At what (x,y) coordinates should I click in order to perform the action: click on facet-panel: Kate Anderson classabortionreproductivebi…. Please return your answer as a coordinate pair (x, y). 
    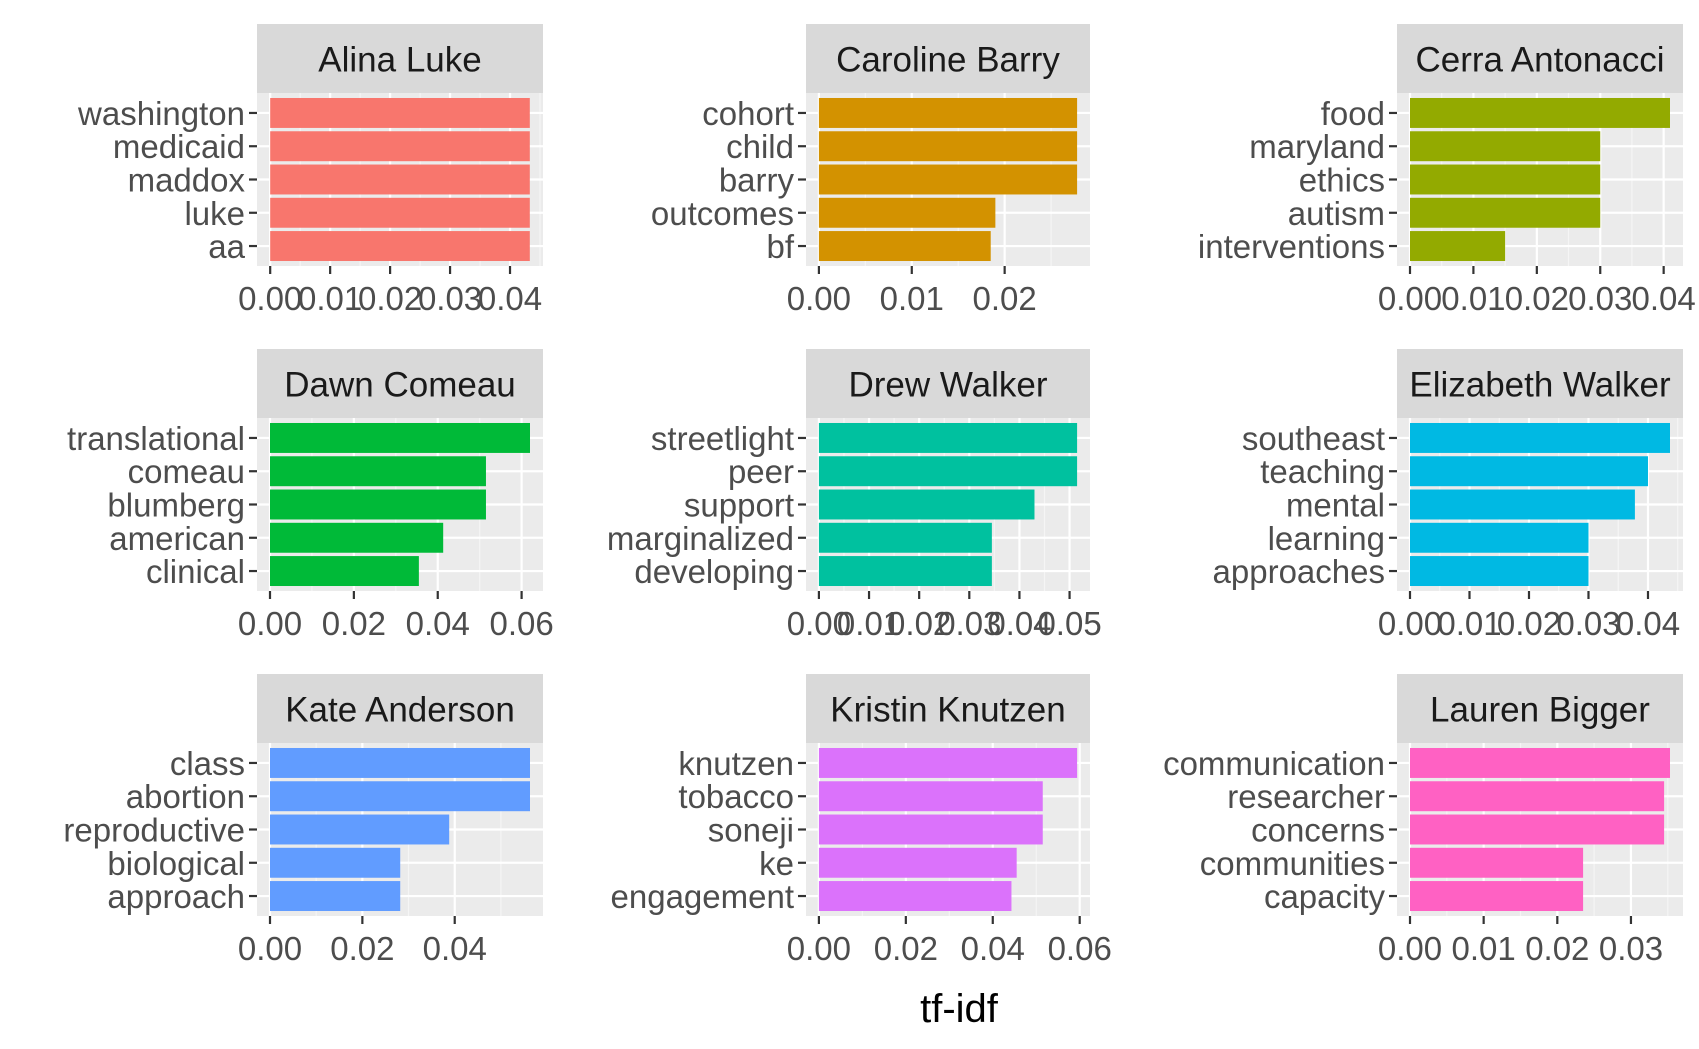
    Looking at the image, I should click on (303, 820).